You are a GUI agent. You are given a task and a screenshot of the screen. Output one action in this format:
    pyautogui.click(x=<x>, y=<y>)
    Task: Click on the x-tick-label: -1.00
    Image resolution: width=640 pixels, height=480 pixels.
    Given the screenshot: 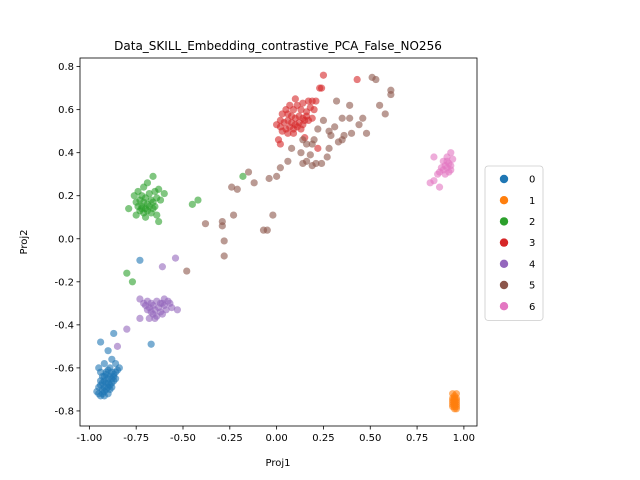 What is the action you would take?
    pyautogui.click(x=89, y=438)
    